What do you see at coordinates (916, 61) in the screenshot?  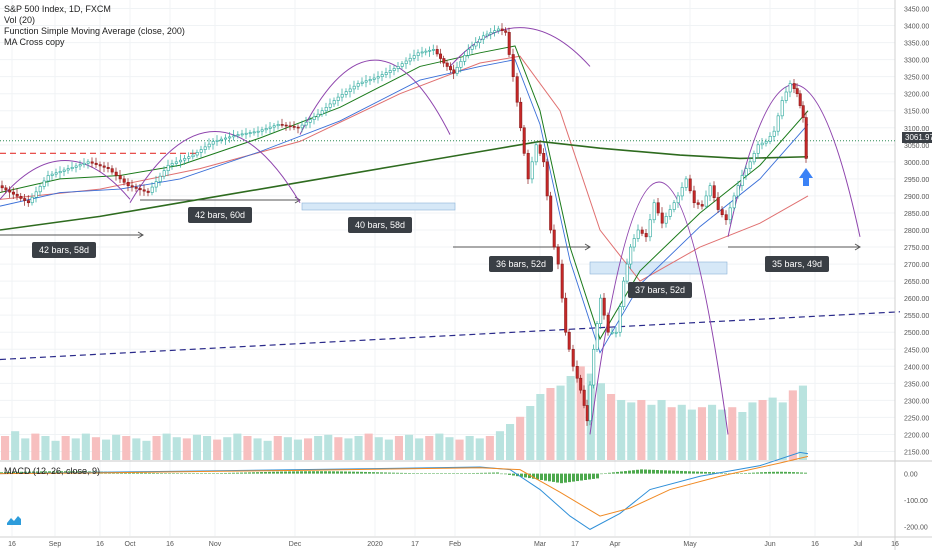 I see `price-tick-label: 3300.00` at bounding box center [916, 61].